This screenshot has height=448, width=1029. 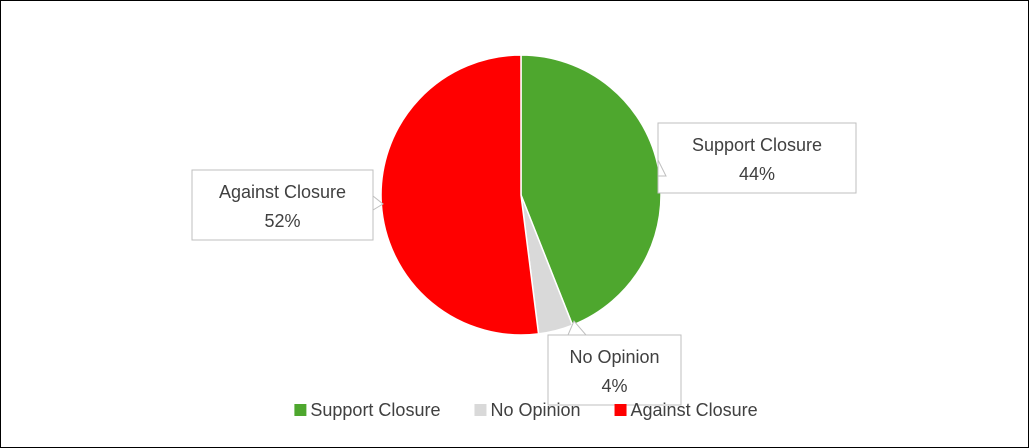 I want to click on legend-entry-no-opinion: No Opinion, so click(x=527, y=410).